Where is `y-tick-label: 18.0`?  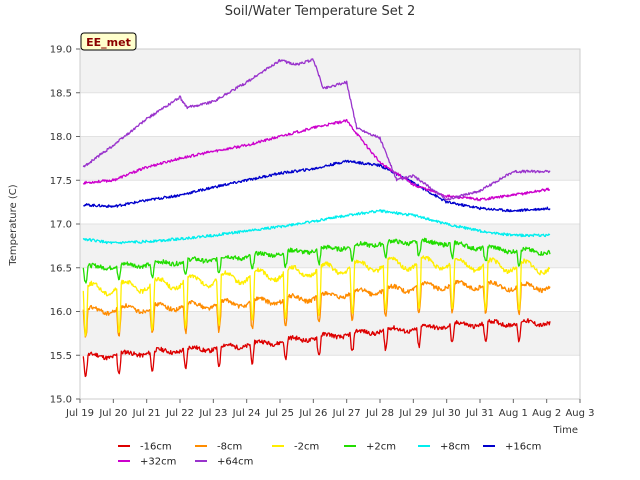 y-tick-label: 18.0 is located at coordinates (61, 137).